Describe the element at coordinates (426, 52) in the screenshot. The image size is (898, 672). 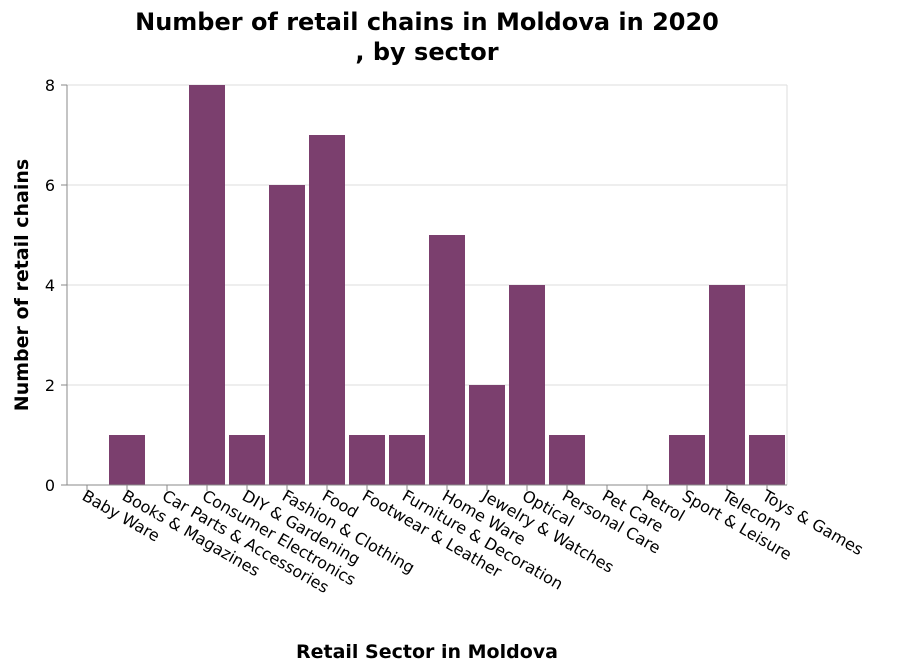
I see `chart-title-line-2: , by sector` at that location.